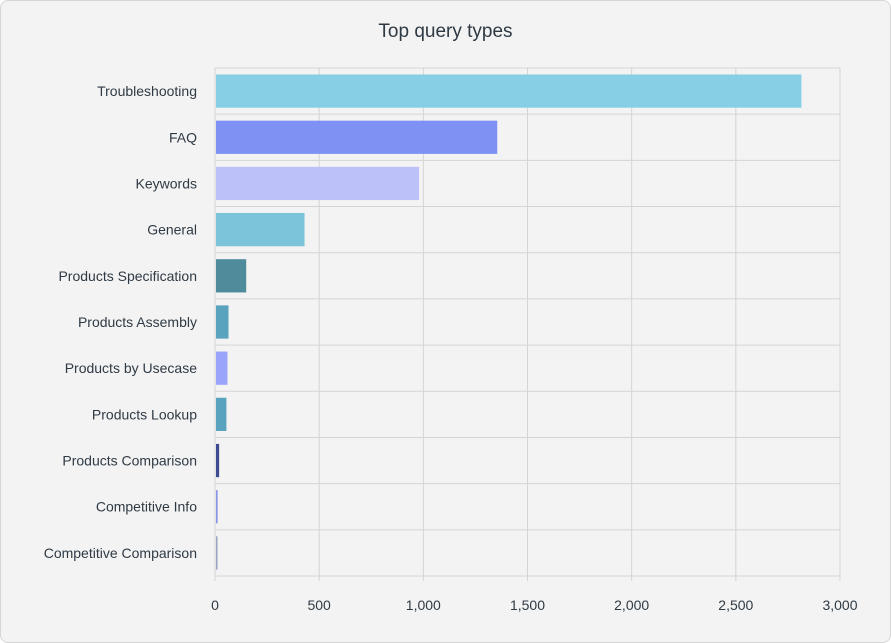 Image resolution: width=891 pixels, height=643 pixels. Describe the element at coordinates (137, 322) in the screenshot. I see `category-label: Products Assembly` at that location.